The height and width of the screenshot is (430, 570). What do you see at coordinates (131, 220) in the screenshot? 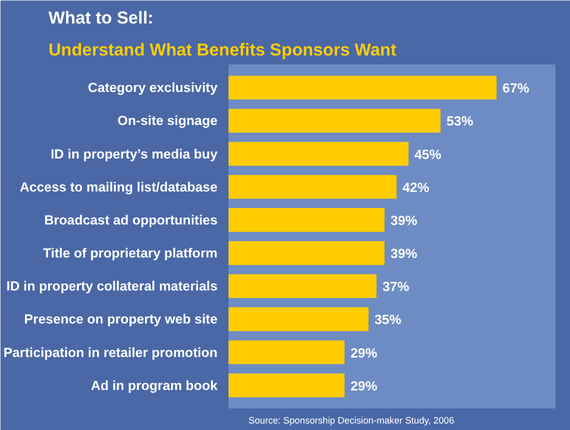
I see `y-tick-label: Broadcast ad opportunities` at bounding box center [131, 220].